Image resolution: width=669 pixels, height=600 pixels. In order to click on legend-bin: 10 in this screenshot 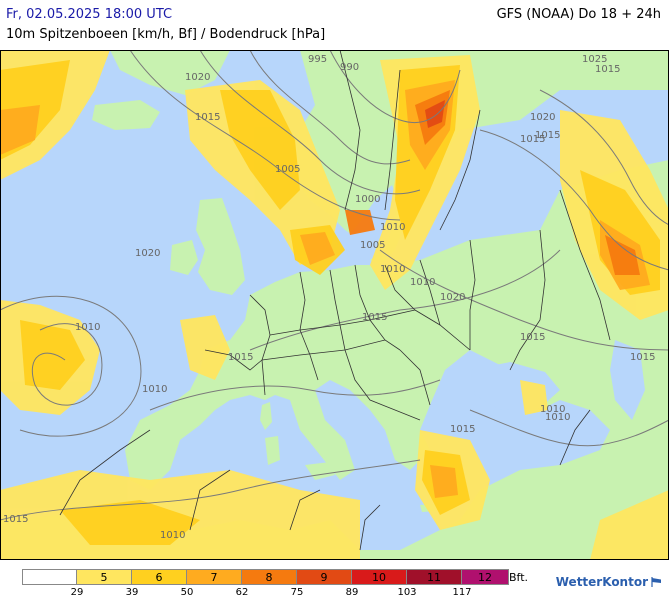, I will do `click(379, 577)`.